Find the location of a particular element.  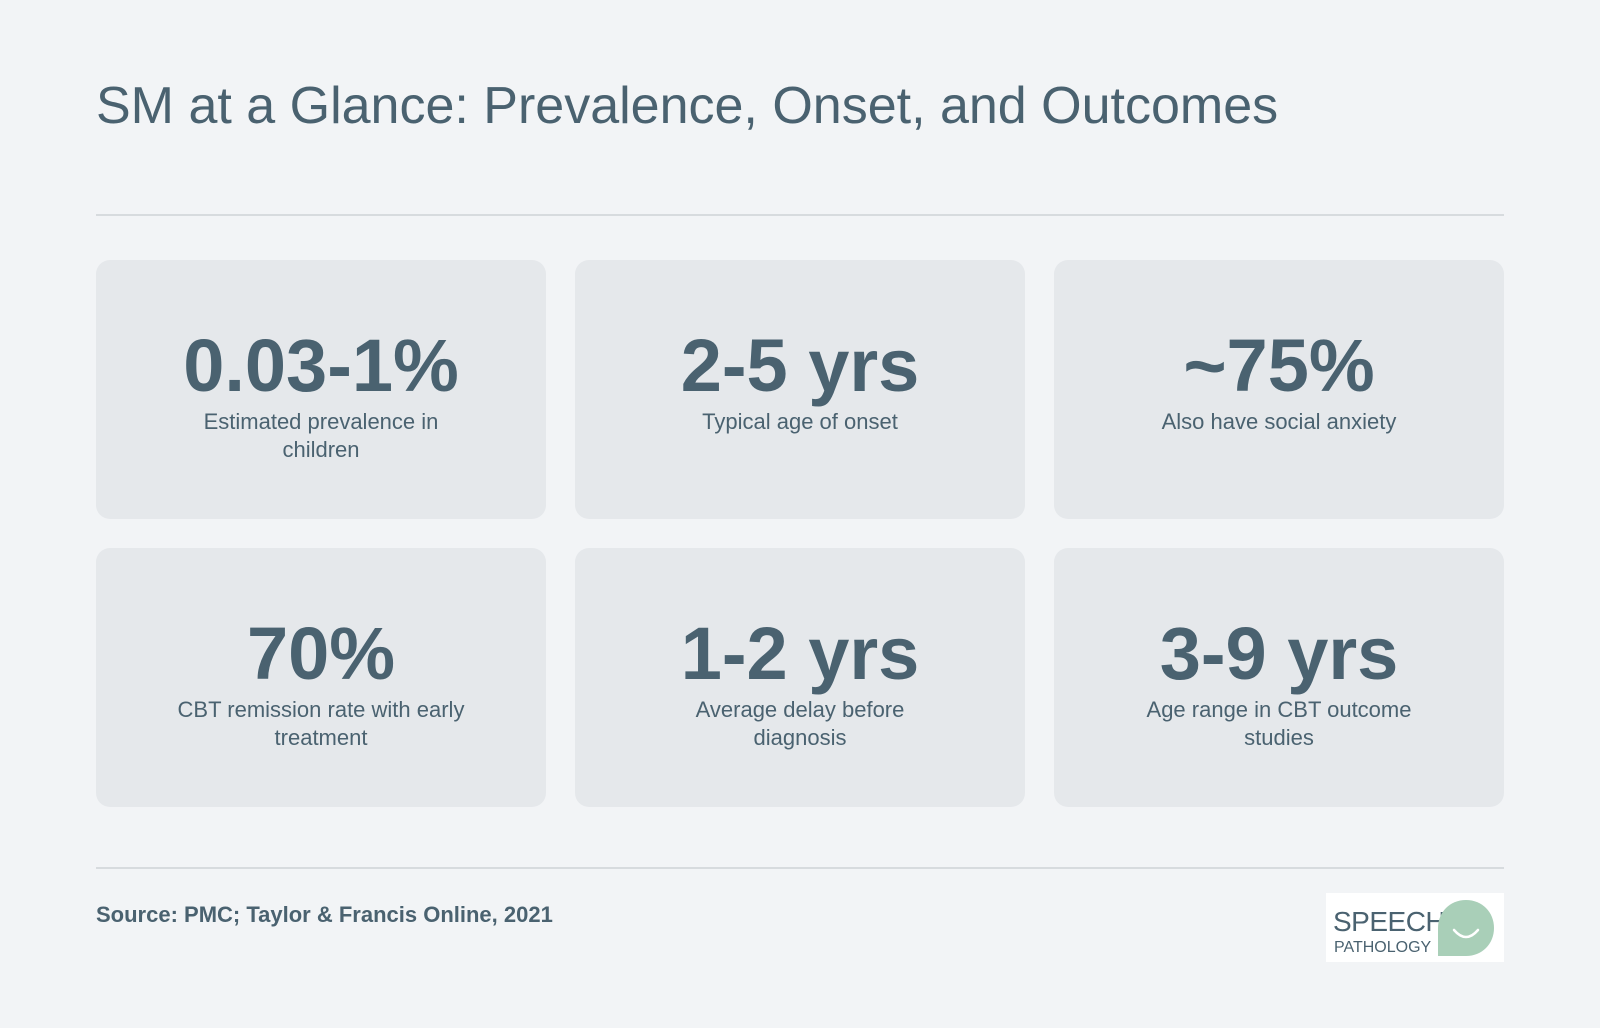

stat-card-onset: 2-5 yrs Typical age of onset is located at coordinates (800, 389).